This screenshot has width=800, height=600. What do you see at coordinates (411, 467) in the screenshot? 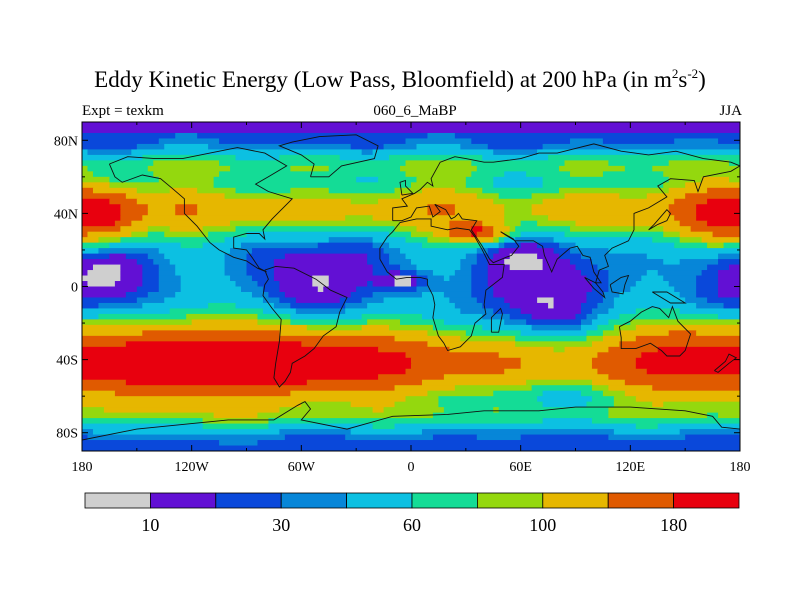
I see `x-tick-label: 0` at bounding box center [411, 467].